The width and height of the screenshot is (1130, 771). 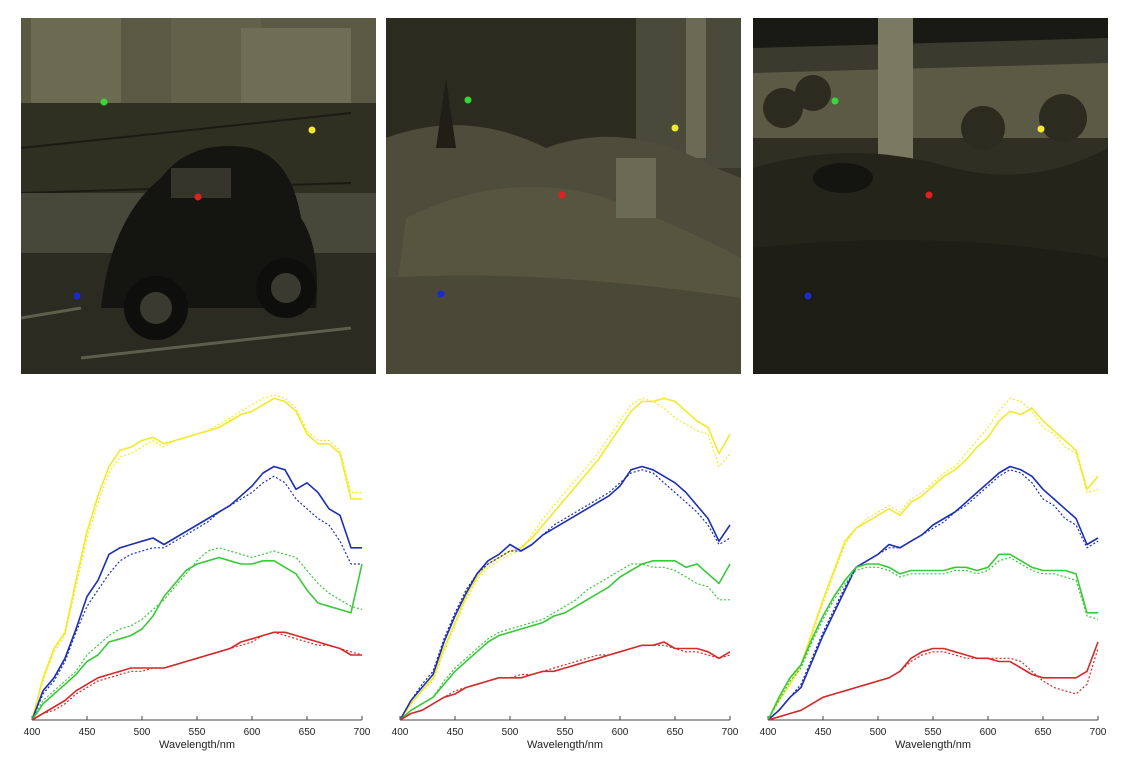 I want to click on scene-image-overpass, so click(x=930, y=196).